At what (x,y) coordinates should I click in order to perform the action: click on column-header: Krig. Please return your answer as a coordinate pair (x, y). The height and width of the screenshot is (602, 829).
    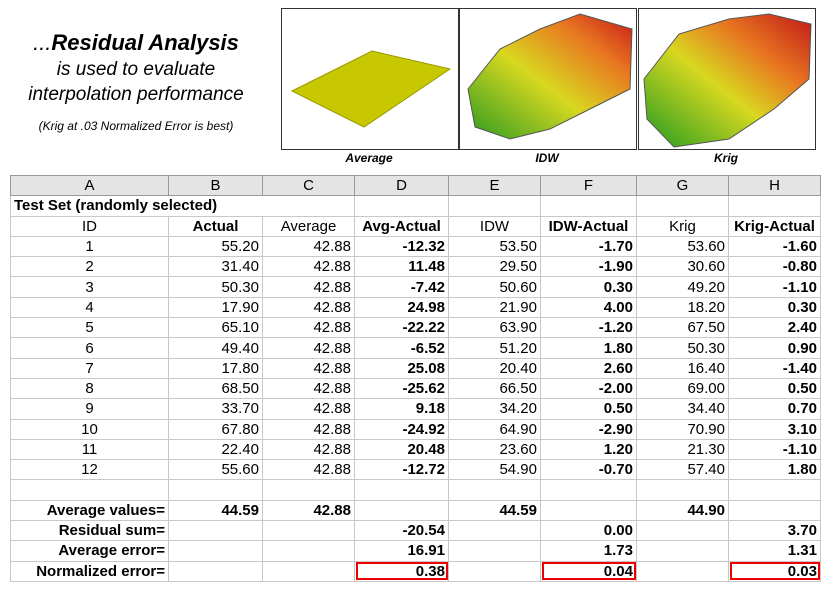
    Looking at the image, I should click on (682, 226).